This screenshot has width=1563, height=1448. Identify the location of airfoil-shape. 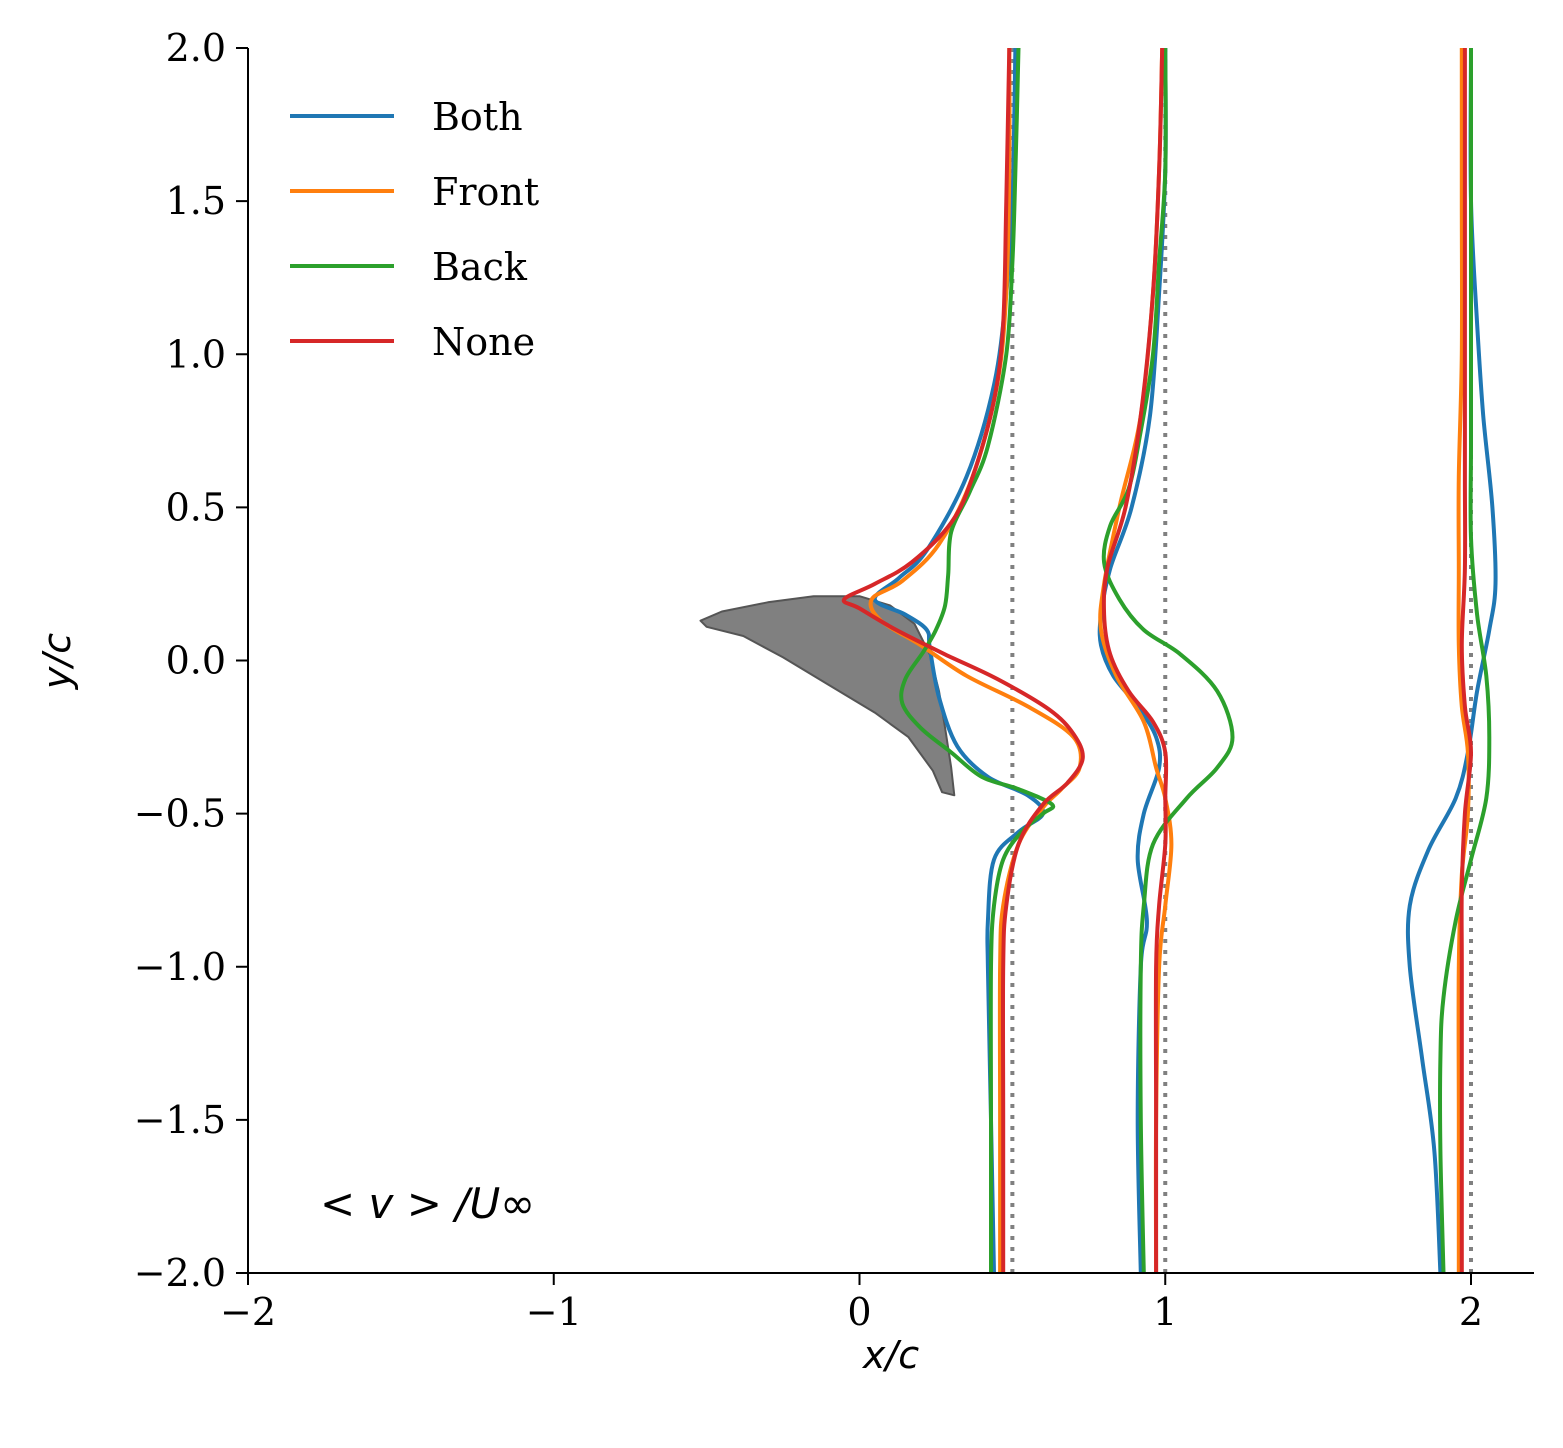
(827, 696).